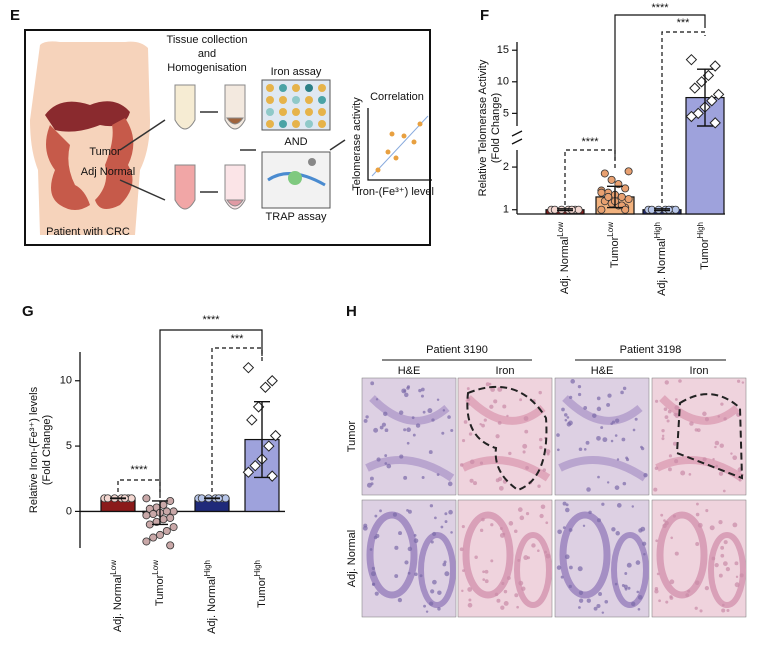  I want to click on patient-label: Patient 3190, so click(457, 350).